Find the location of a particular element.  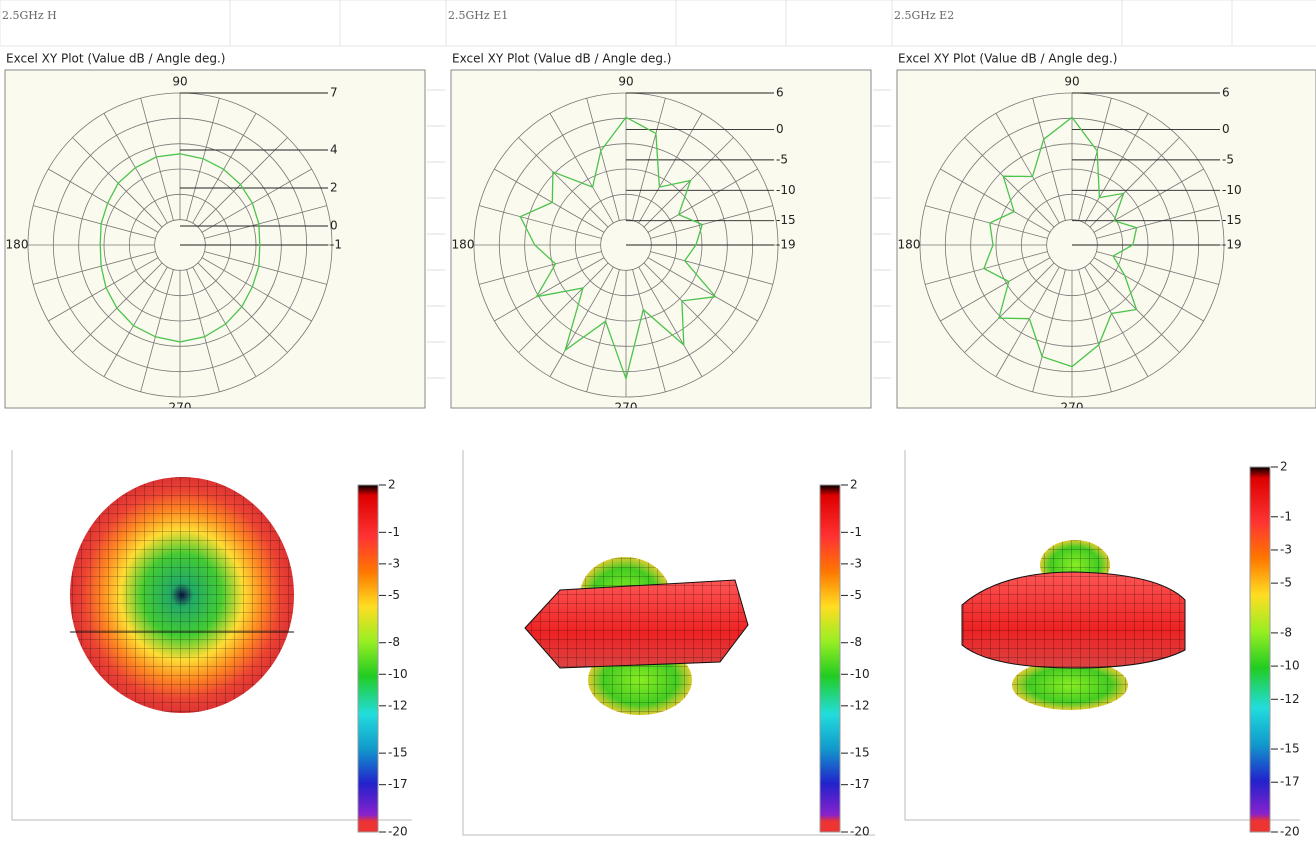

window-title: 2.5GHz E2 is located at coordinates (924, 15).